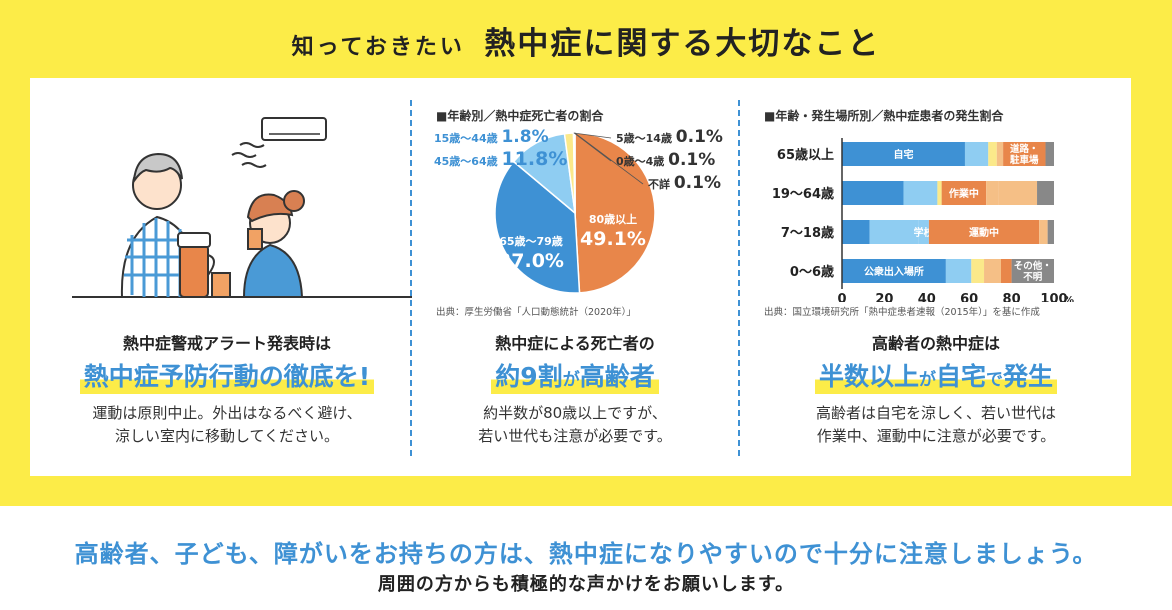 This screenshot has height=610, width=1172. What do you see at coordinates (227, 377) in the screenshot?
I see `left-emphasis: 熱中症予防行動の徹底を!` at bounding box center [227, 377].